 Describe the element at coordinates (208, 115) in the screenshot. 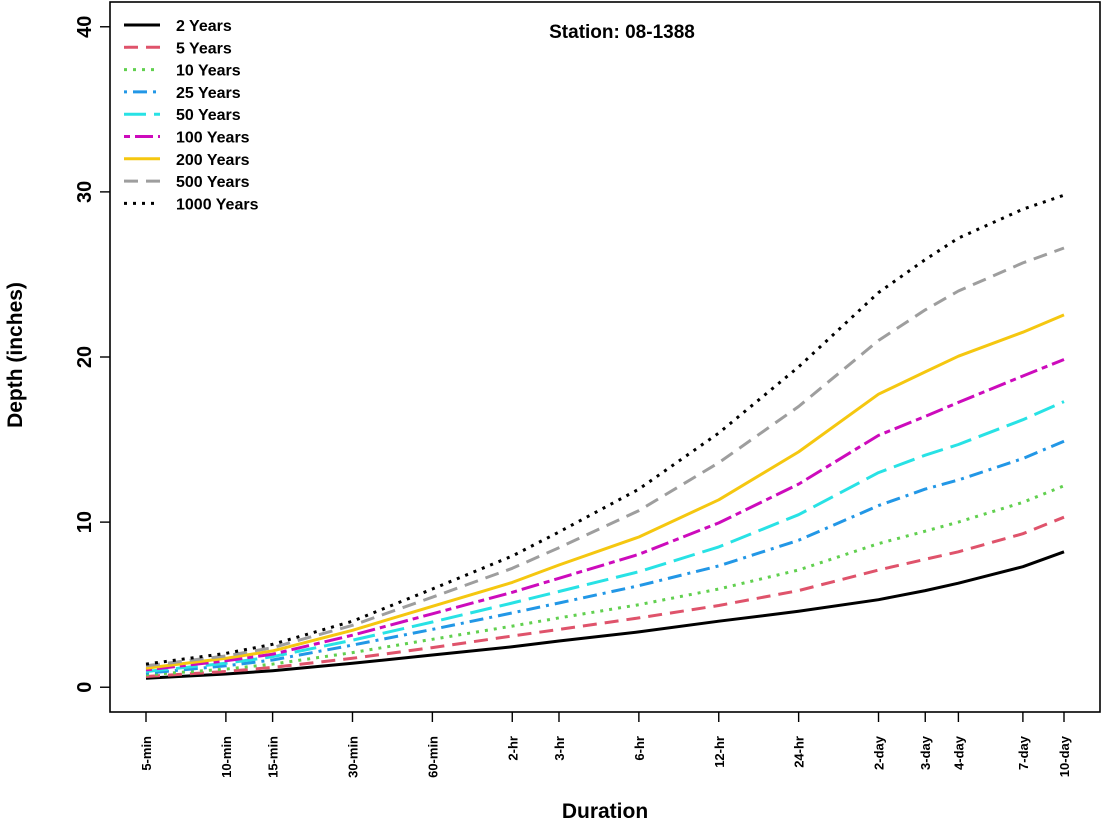

I see `legend-label: 50 Years` at that location.